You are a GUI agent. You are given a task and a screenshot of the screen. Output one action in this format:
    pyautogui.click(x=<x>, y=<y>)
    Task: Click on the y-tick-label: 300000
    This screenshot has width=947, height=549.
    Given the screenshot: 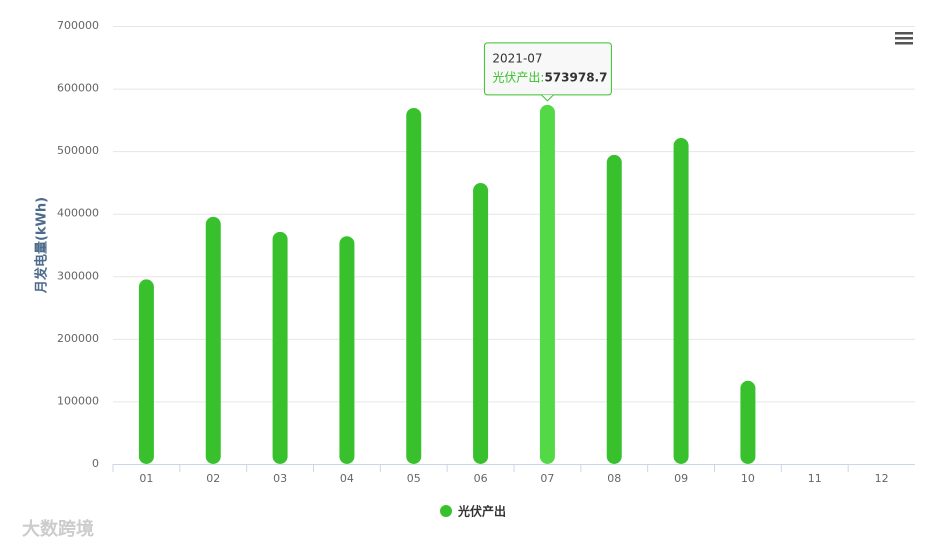 What is the action you would take?
    pyautogui.click(x=78, y=275)
    